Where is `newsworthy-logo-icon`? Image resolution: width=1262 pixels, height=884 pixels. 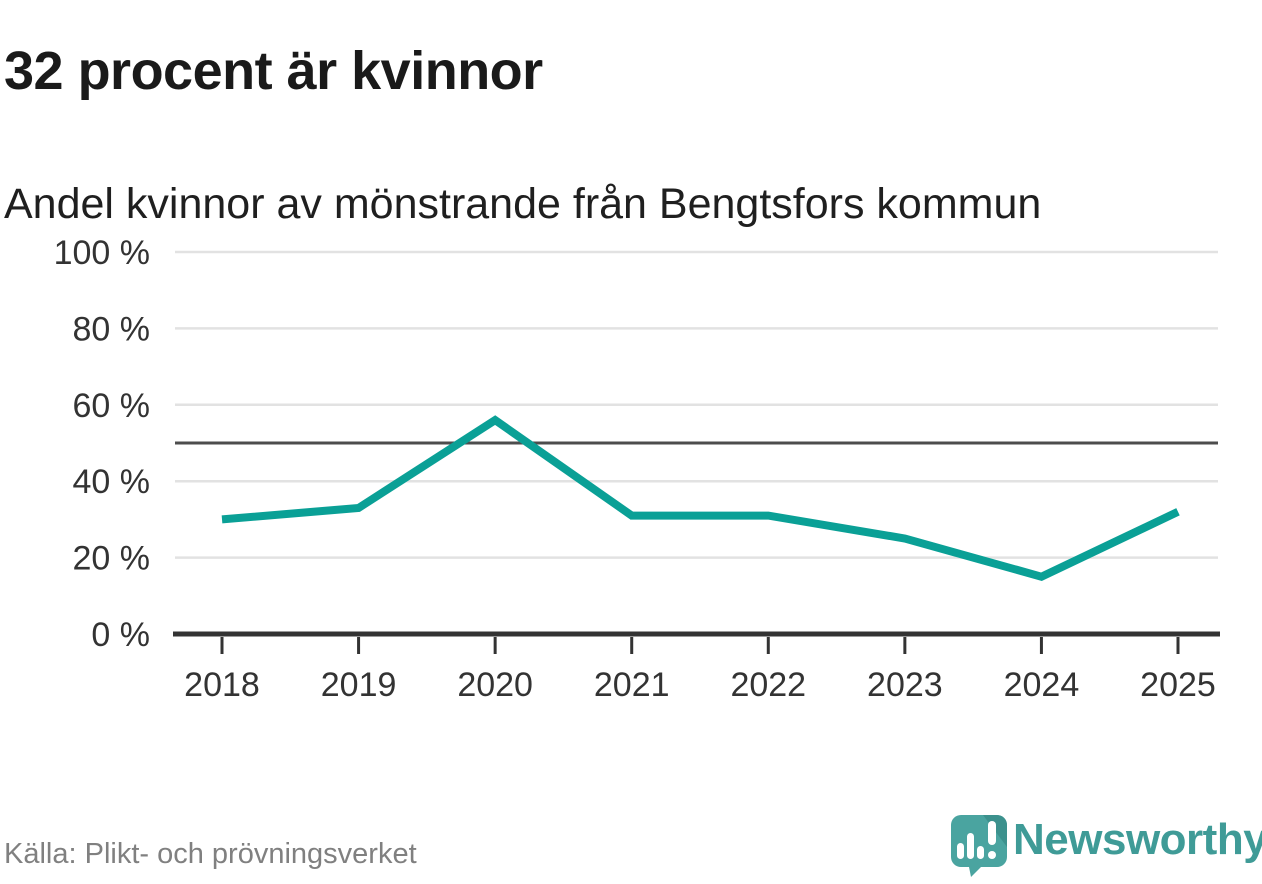 newsworthy-logo-icon is located at coordinates (979, 846).